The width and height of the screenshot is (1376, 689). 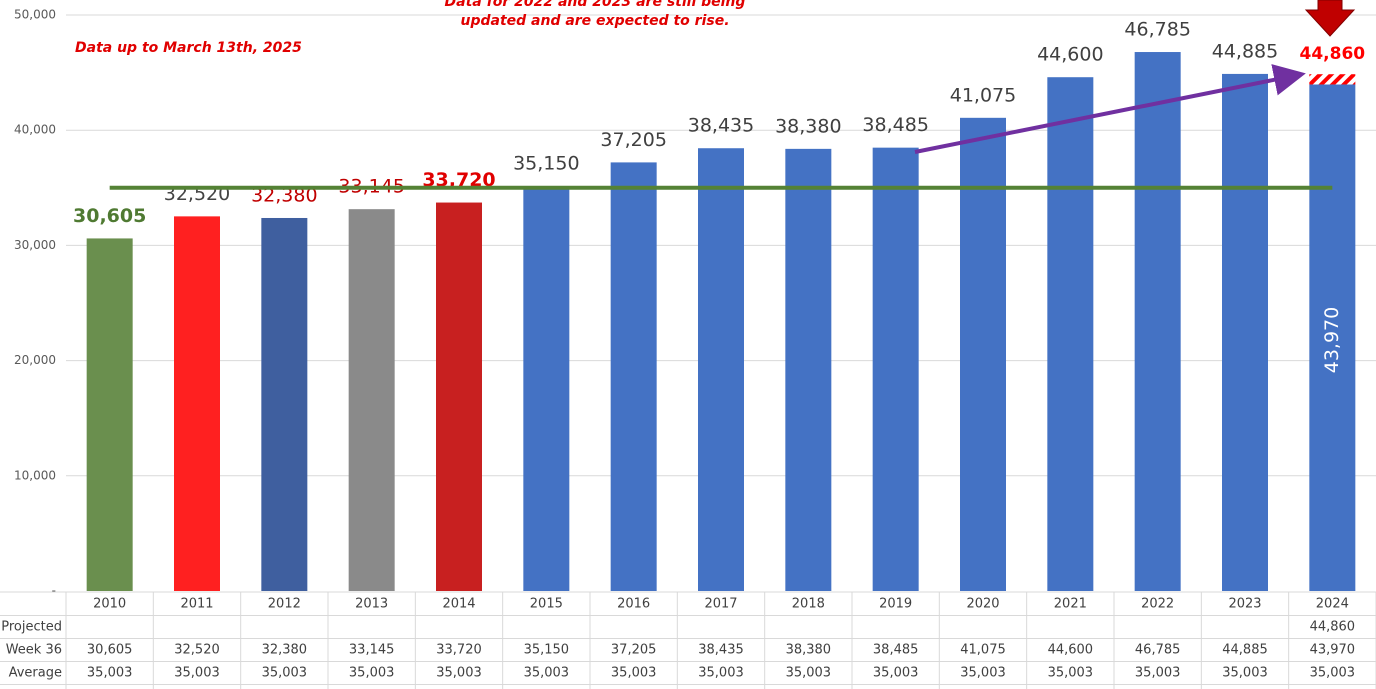 I want to click on y-tick-label: 30,000, so click(x=35, y=245).